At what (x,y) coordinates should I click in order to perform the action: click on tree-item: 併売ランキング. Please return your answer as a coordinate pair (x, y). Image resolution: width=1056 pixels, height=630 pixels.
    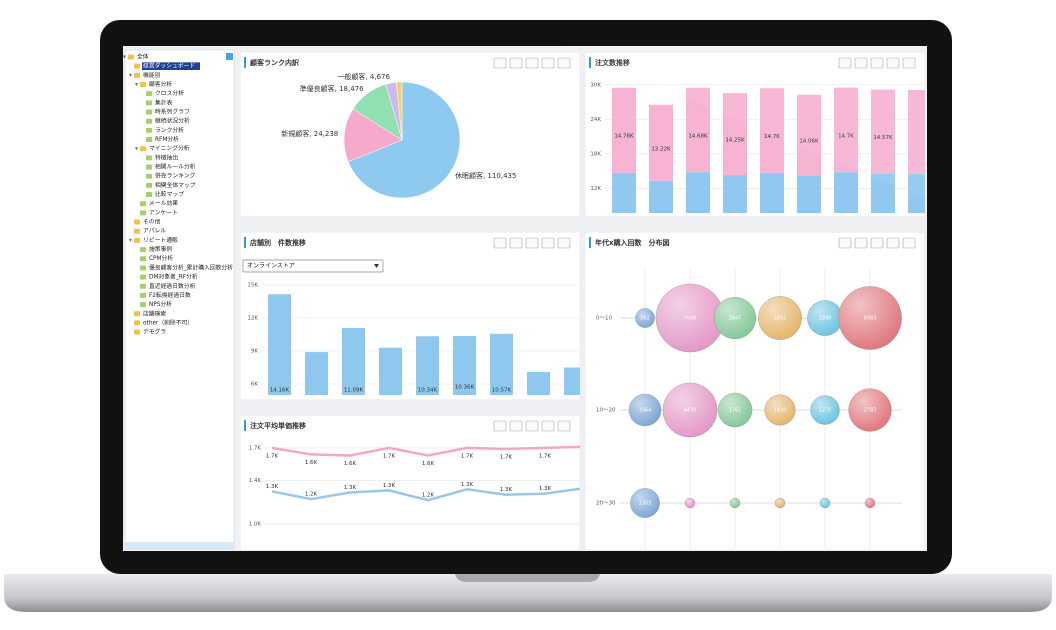
    Looking at the image, I should click on (175, 176).